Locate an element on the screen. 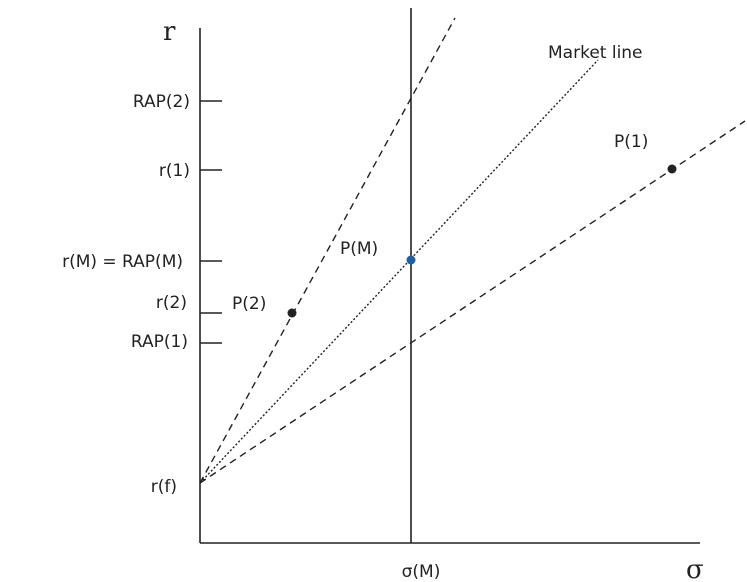  market-line-label: Market line is located at coordinates (595, 53).